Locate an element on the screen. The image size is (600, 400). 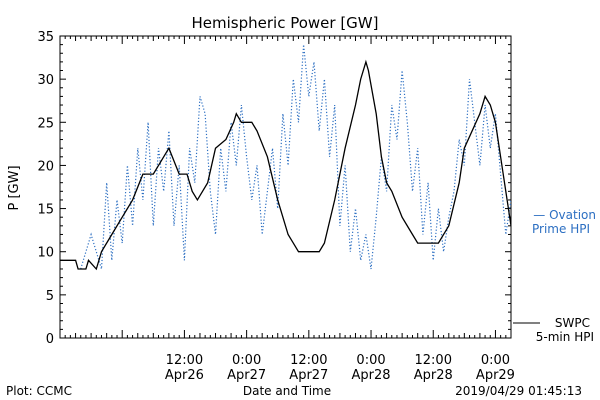
legend-ovation-line1: — Ovation is located at coordinates (564, 215).